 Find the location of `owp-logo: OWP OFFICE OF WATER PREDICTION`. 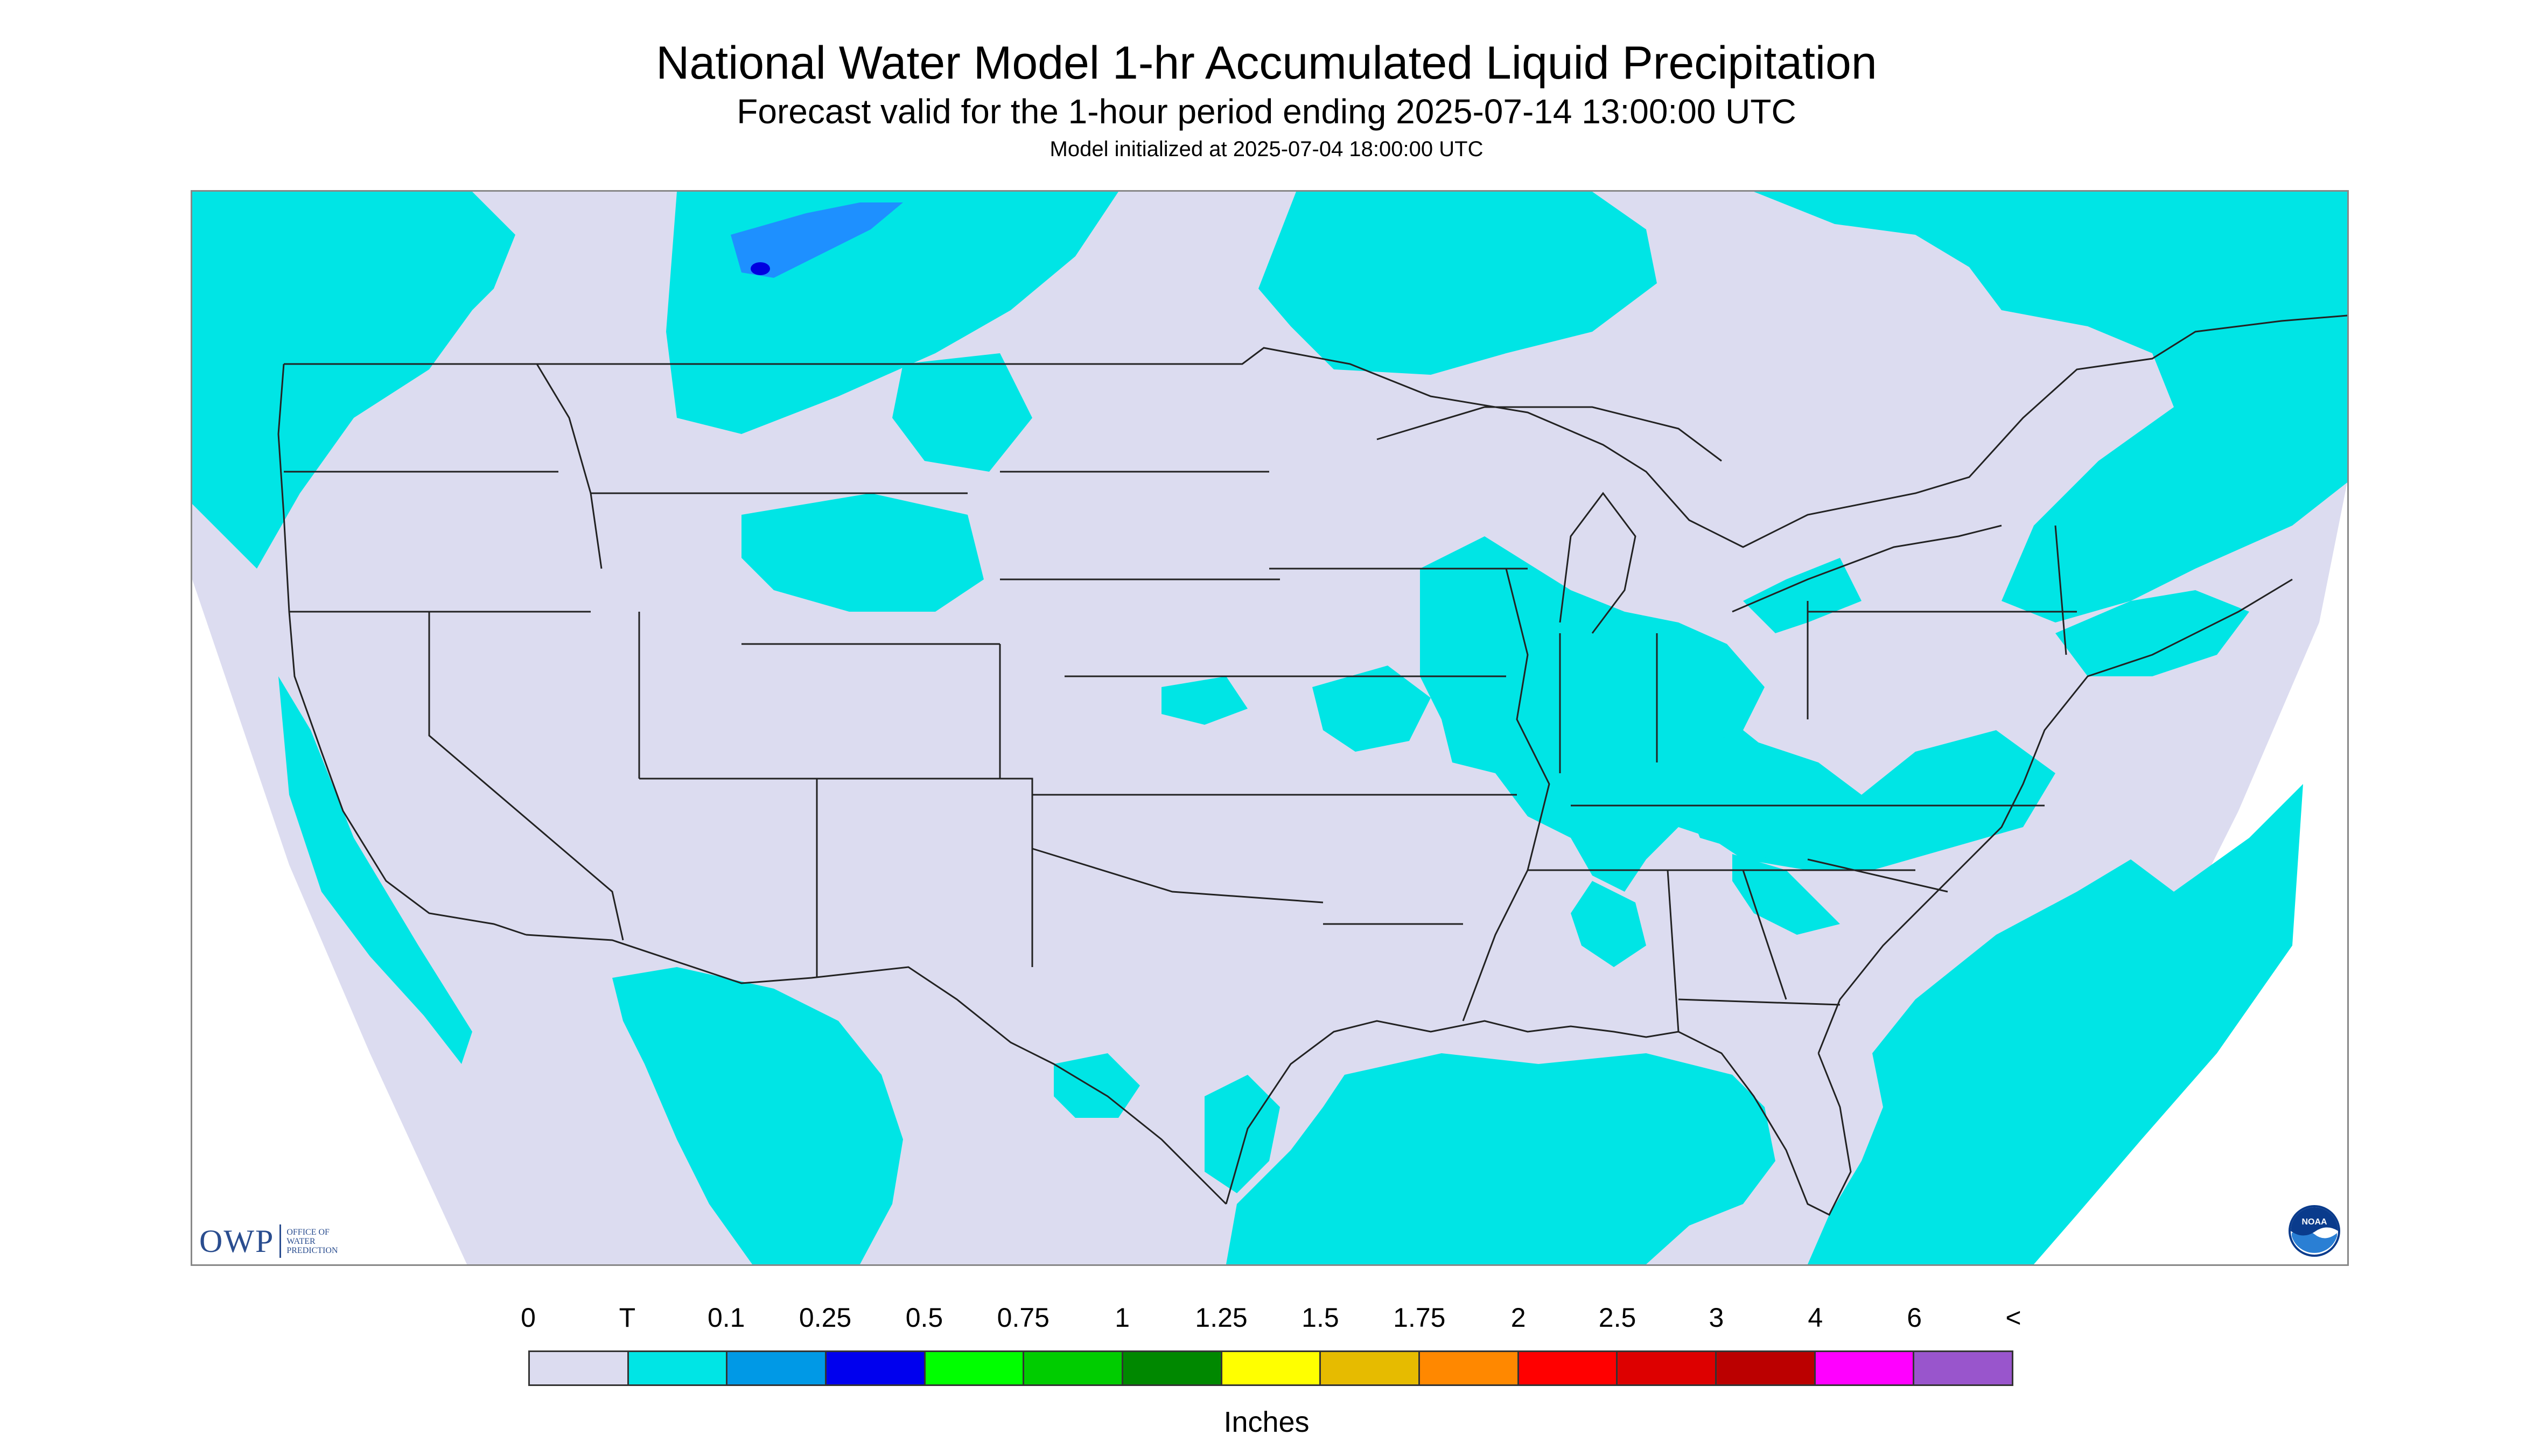

owp-logo: OWP OFFICE OF WATER PREDICTION is located at coordinates (268, 1241).